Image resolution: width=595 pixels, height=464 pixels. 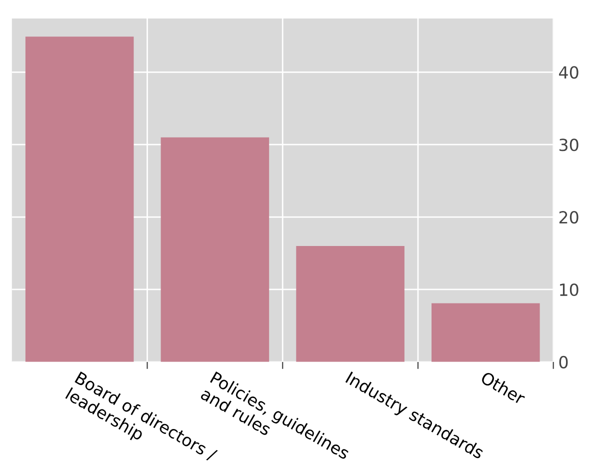 I want to click on y-tick-label: 20, so click(x=568, y=217).